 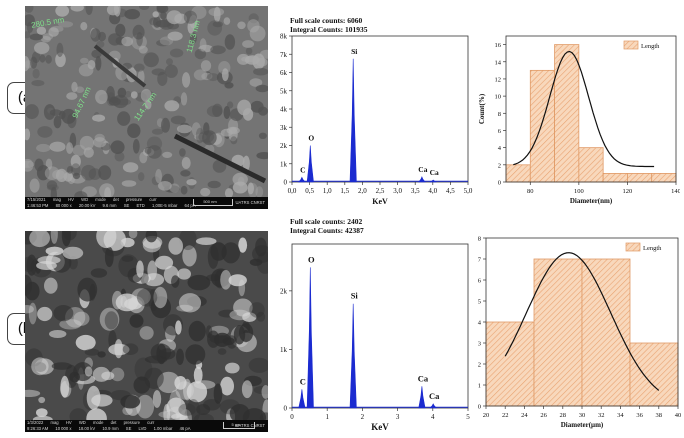 What do you see at coordinates (87, 205) in the screenshot?
I see `sem-info-value: 20.00 kV` at bounding box center [87, 205].